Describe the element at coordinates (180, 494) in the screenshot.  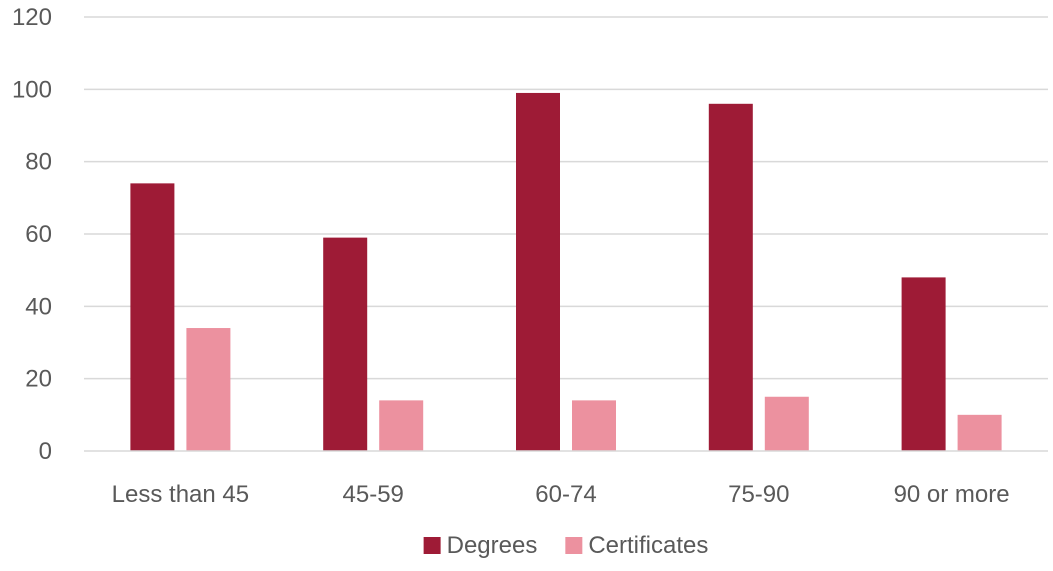
I see `x-tick-label-0: Less than 45` at that location.